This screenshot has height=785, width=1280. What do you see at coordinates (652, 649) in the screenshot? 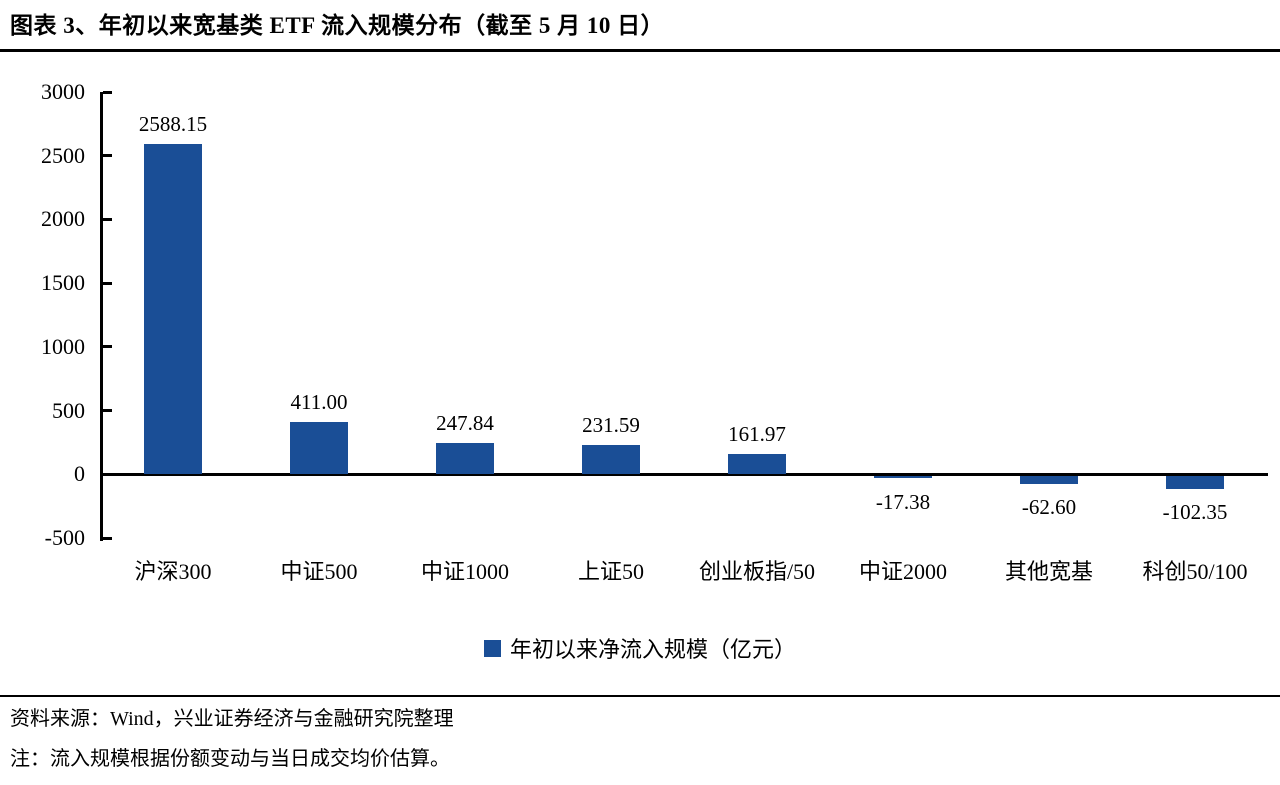
I see `legend-label: 年初以来净流入规模（亿元）` at bounding box center [652, 649].